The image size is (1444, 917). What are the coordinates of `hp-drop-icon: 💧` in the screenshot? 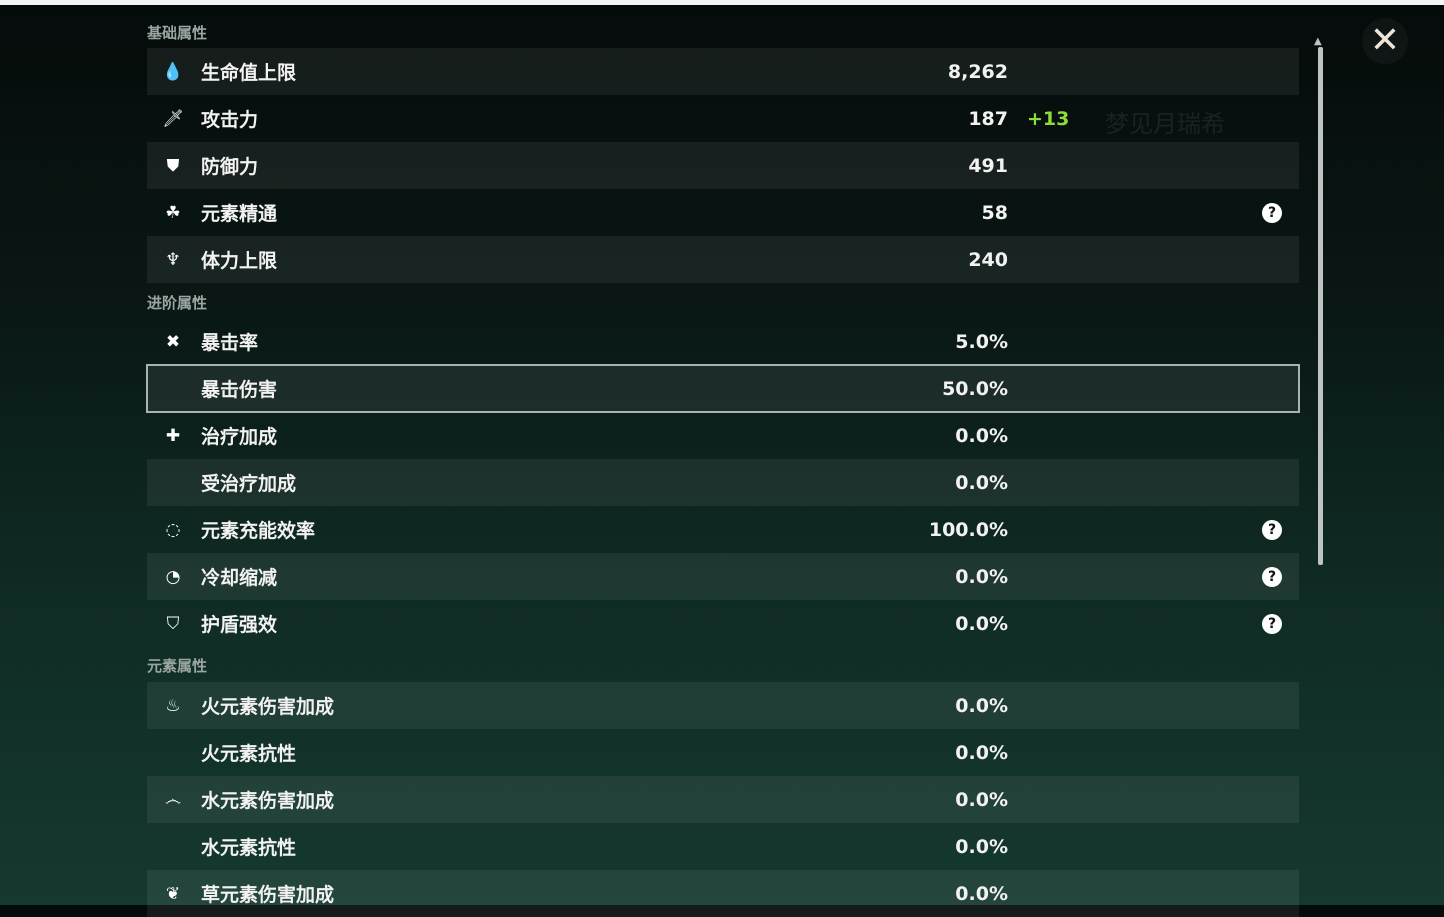 It's located at (173, 71).